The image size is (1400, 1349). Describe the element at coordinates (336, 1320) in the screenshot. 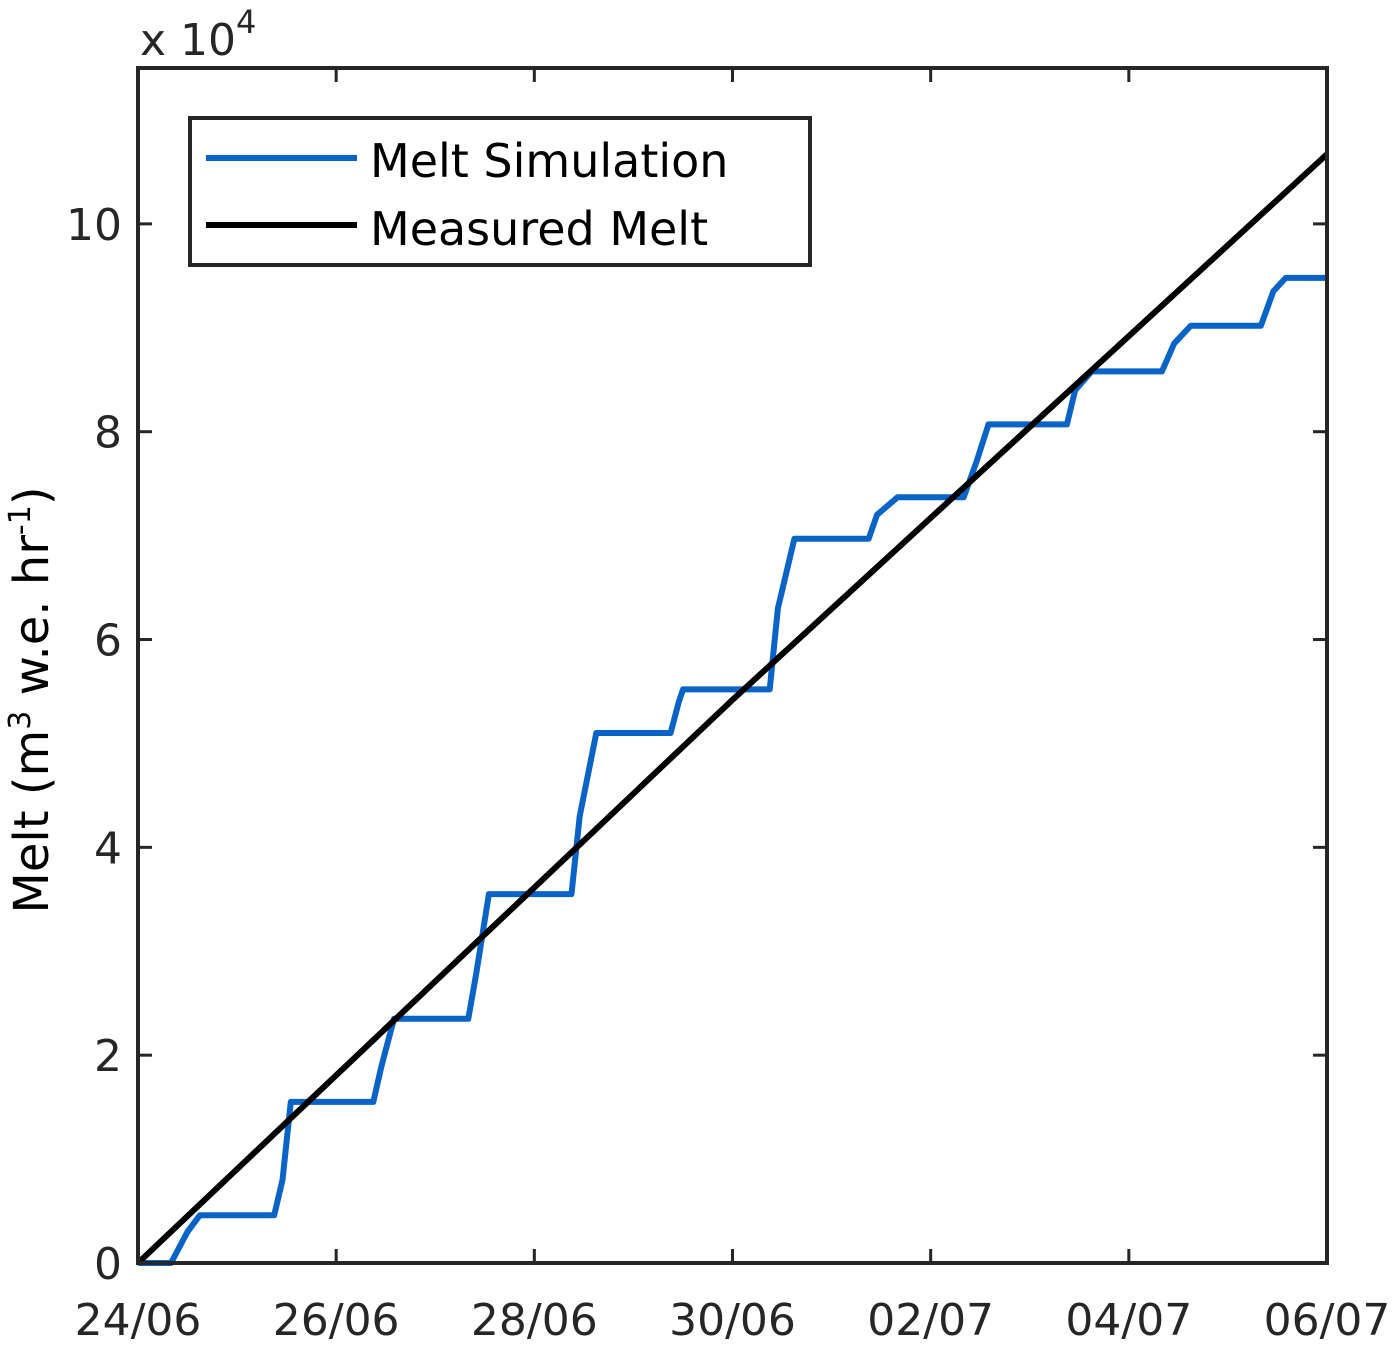

I see `x-tick-label: 26/06` at that location.